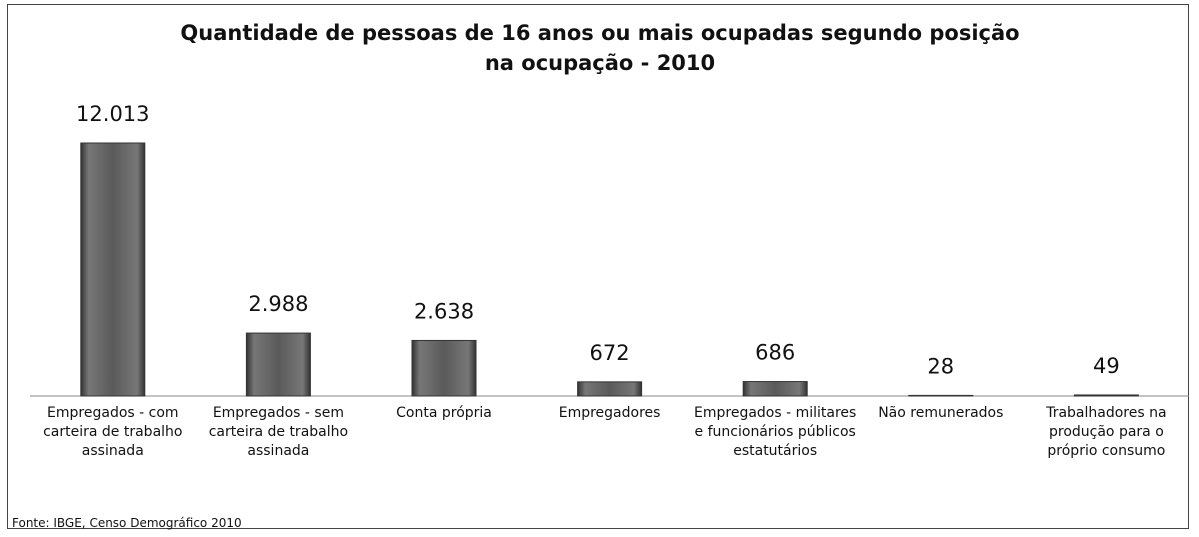 The height and width of the screenshot is (537, 1199). Describe the element at coordinates (1106, 366) in the screenshot. I see `data-label: 49` at that location.